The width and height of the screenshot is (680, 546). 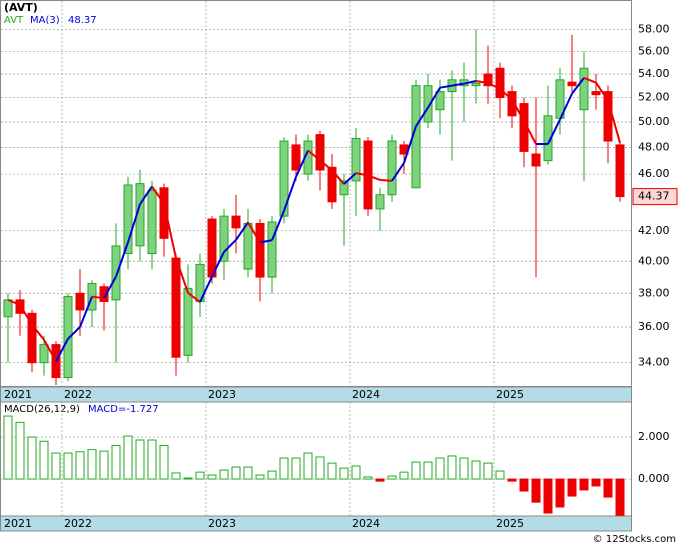 I want to click on y-tick-label: 0.000, so click(x=654, y=478).